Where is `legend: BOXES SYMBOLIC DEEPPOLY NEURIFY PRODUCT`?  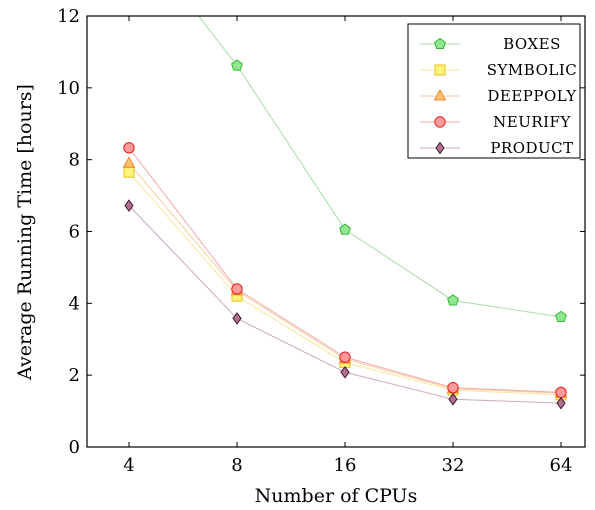 legend: BOXES SYMBOLIC DEEPPOLY NEURIFY PRODUCT is located at coordinates (494, 91).